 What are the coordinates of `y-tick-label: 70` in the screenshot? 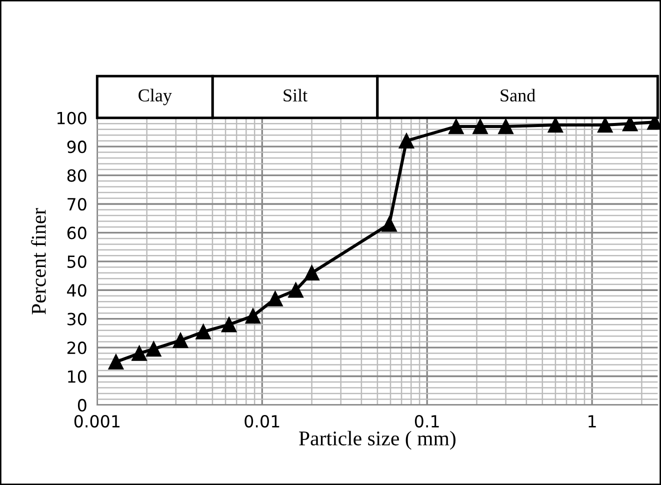 It's located at (77, 204).